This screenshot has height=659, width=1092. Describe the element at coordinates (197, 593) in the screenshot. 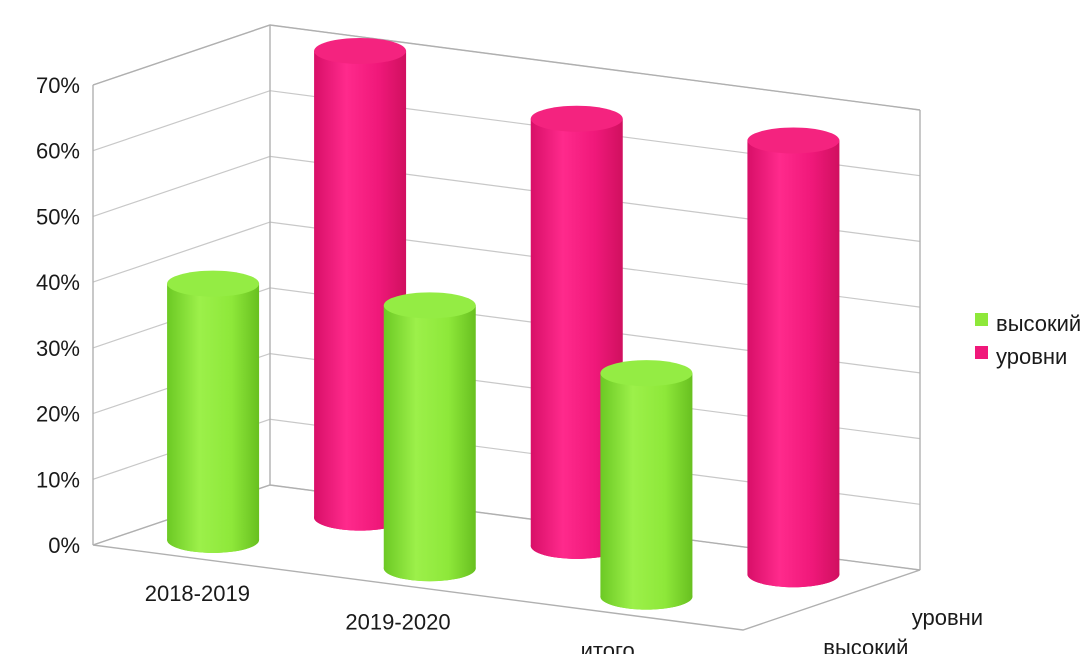

I see `x-category-label: 2018-2019` at that location.